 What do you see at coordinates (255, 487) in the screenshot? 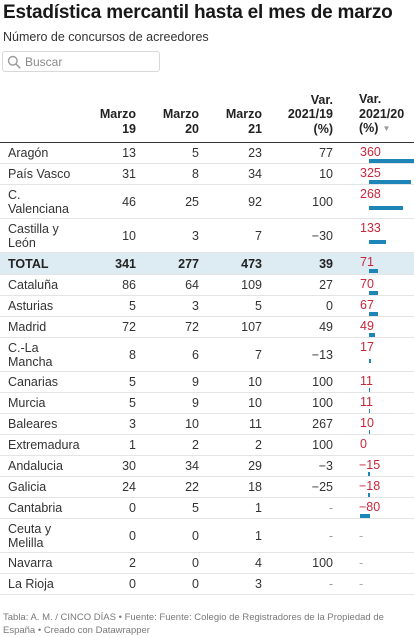
I see `cell-m21: 18` at bounding box center [255, 487].